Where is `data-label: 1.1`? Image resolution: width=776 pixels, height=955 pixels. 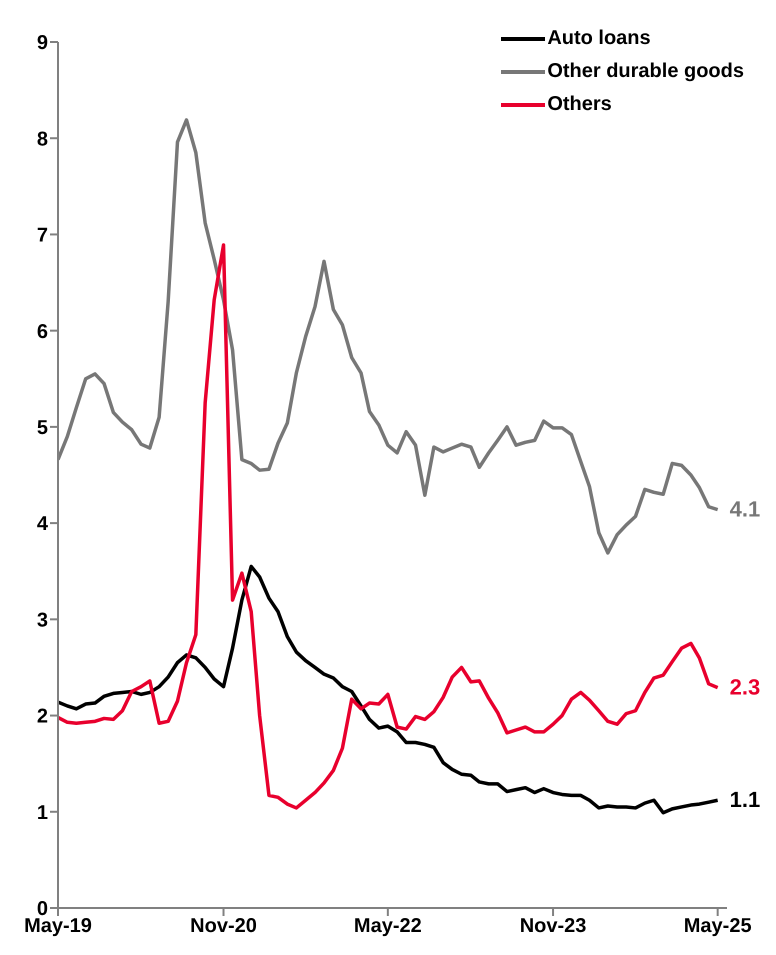
data-label: 1.1 is located at coordinates (745, 799).